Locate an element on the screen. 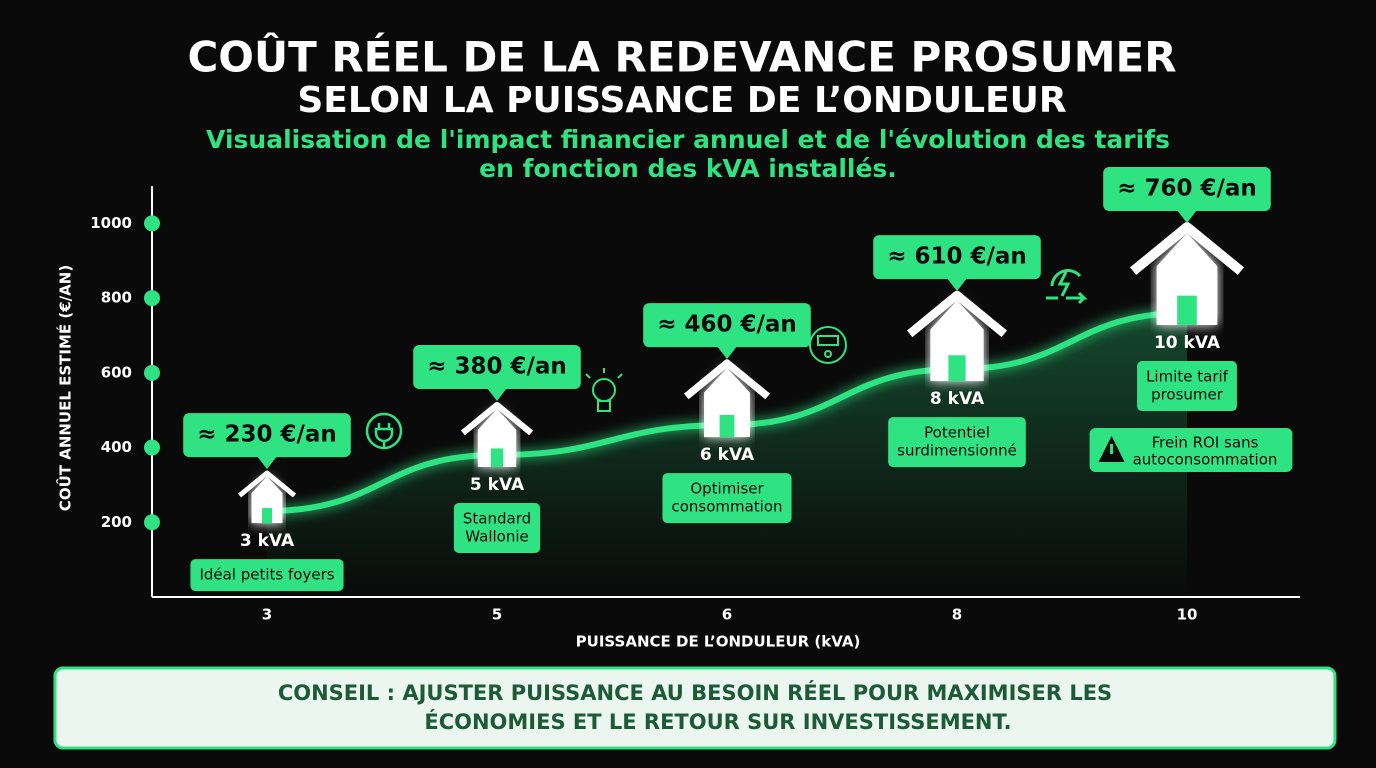 Image resolution: width=1376 pixels, height=768 pixels. x-tick-label: 10 is located at coordinates (1187, 615).